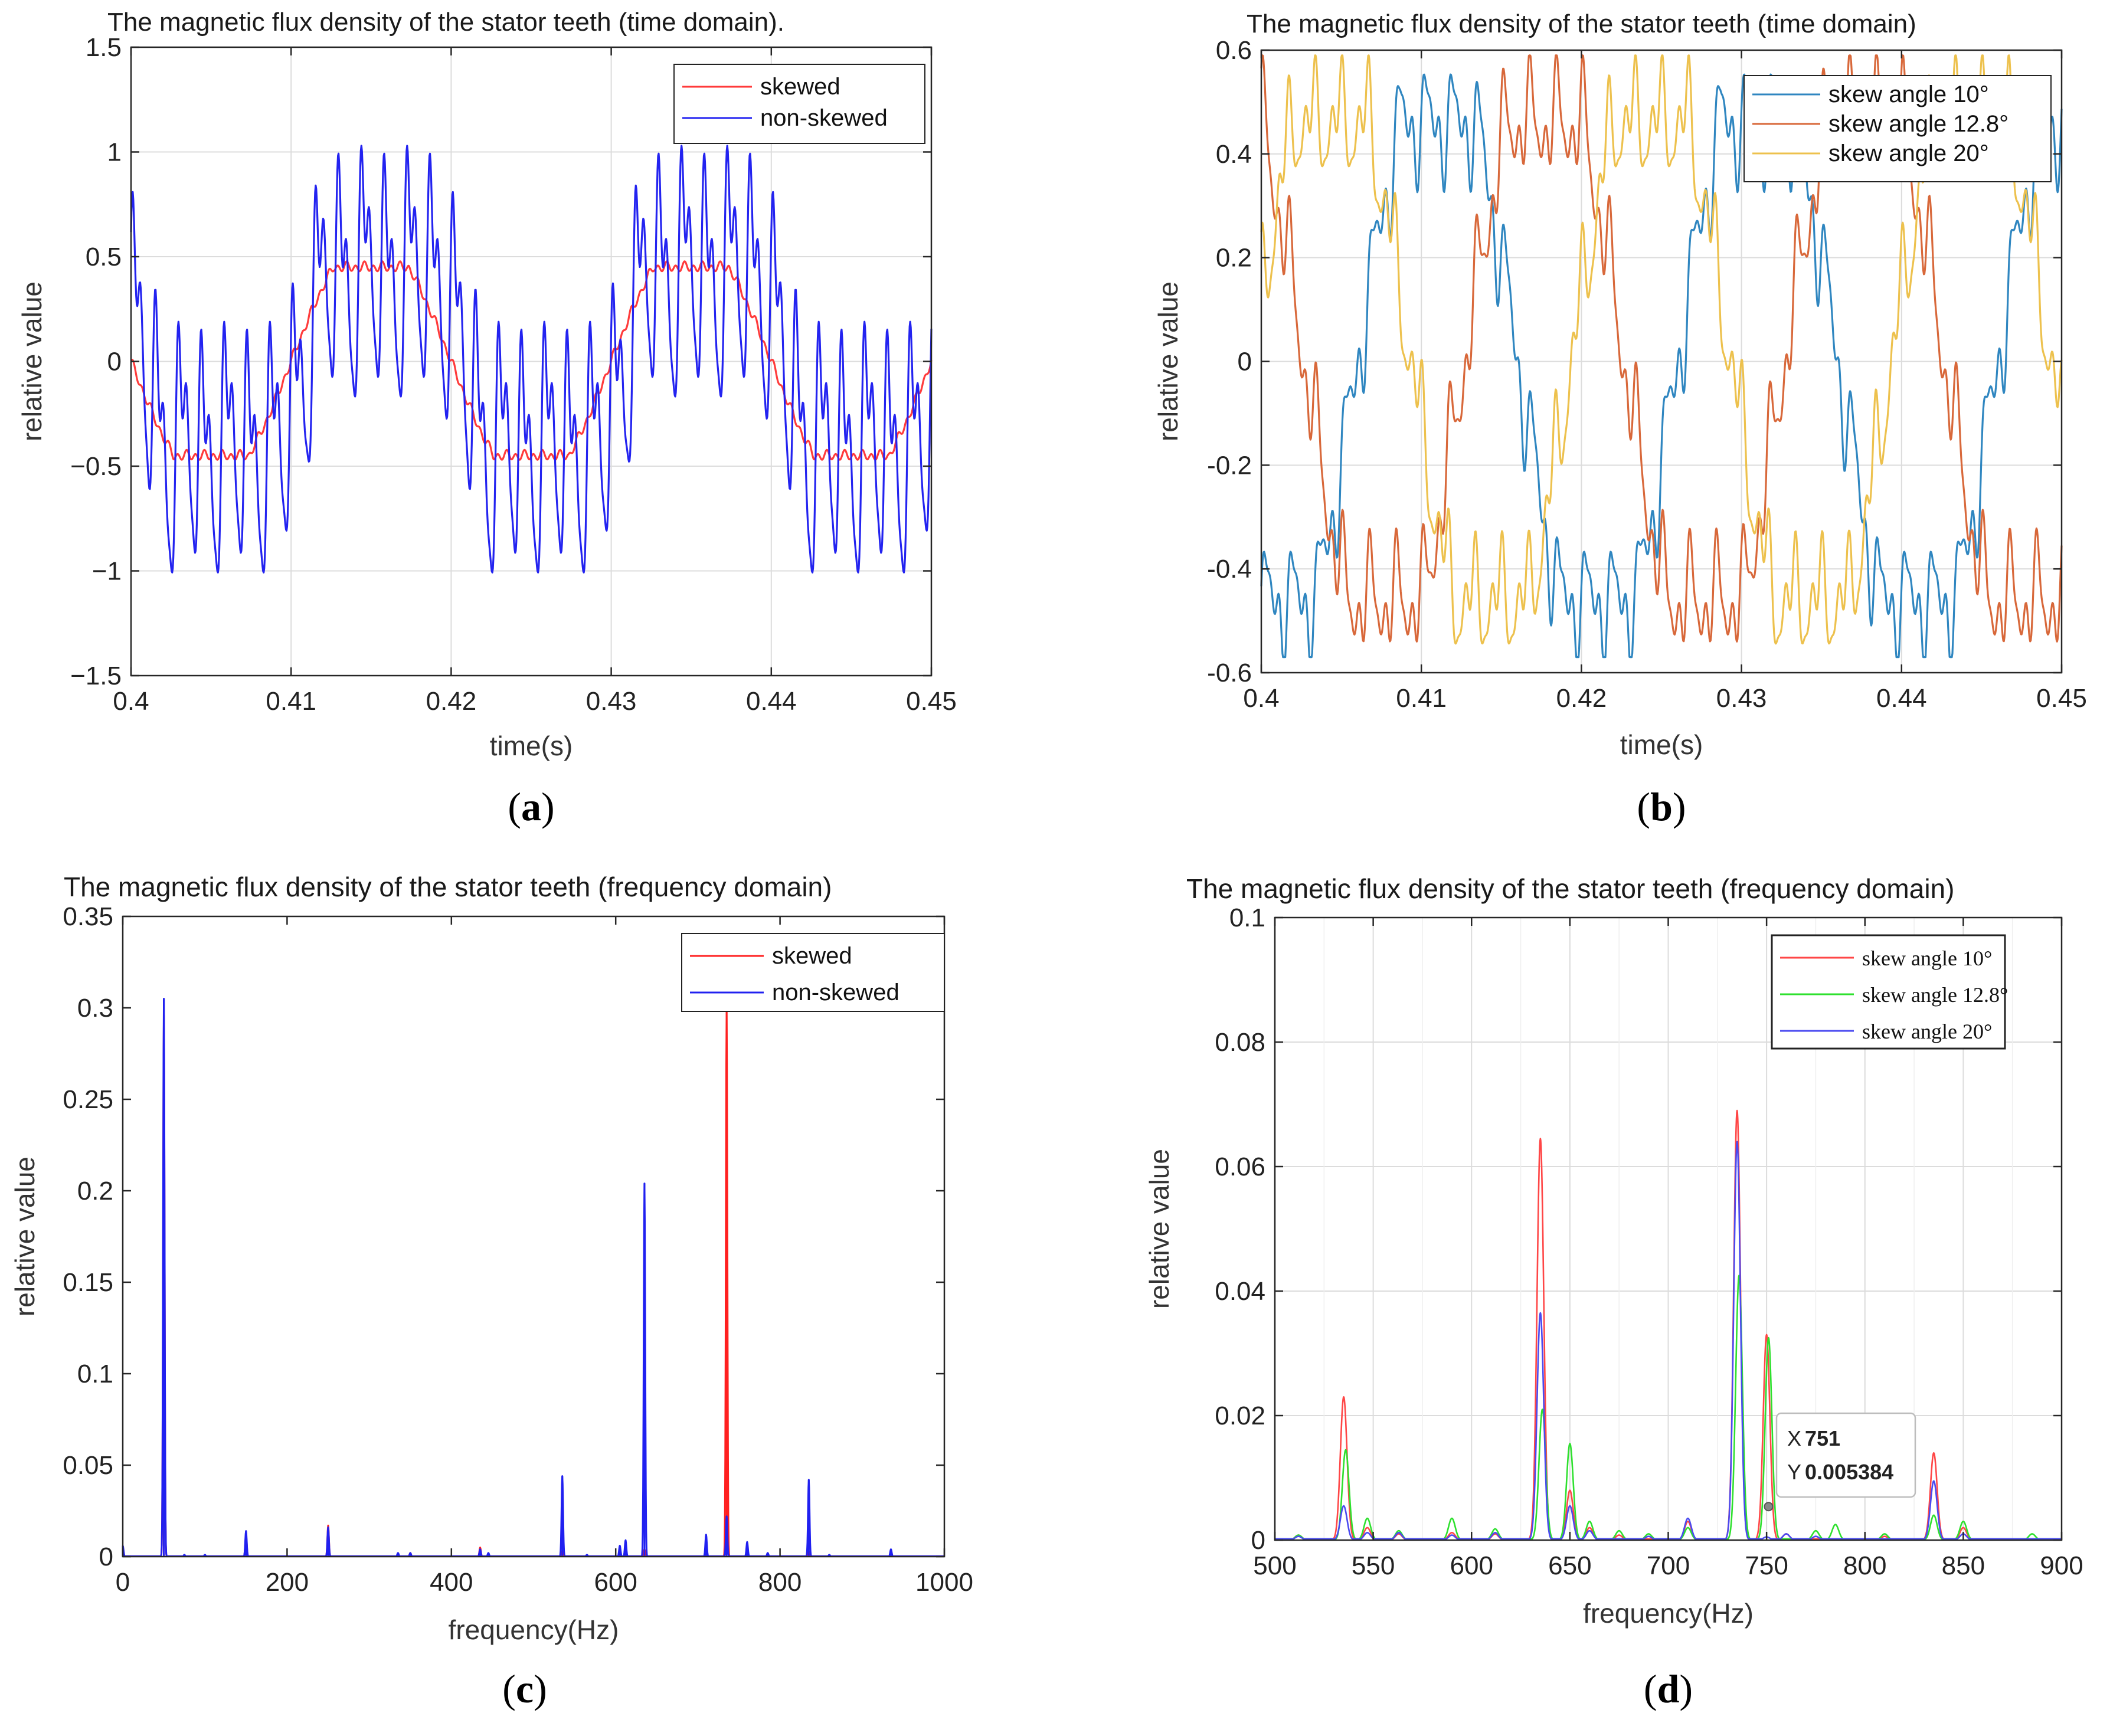 The width and height of the screenshot is (2123, 1736). Describe the element at coordinates (534, 1630) in the screenshot. I see `x-axis-label: frequency(Hz)` at that location.